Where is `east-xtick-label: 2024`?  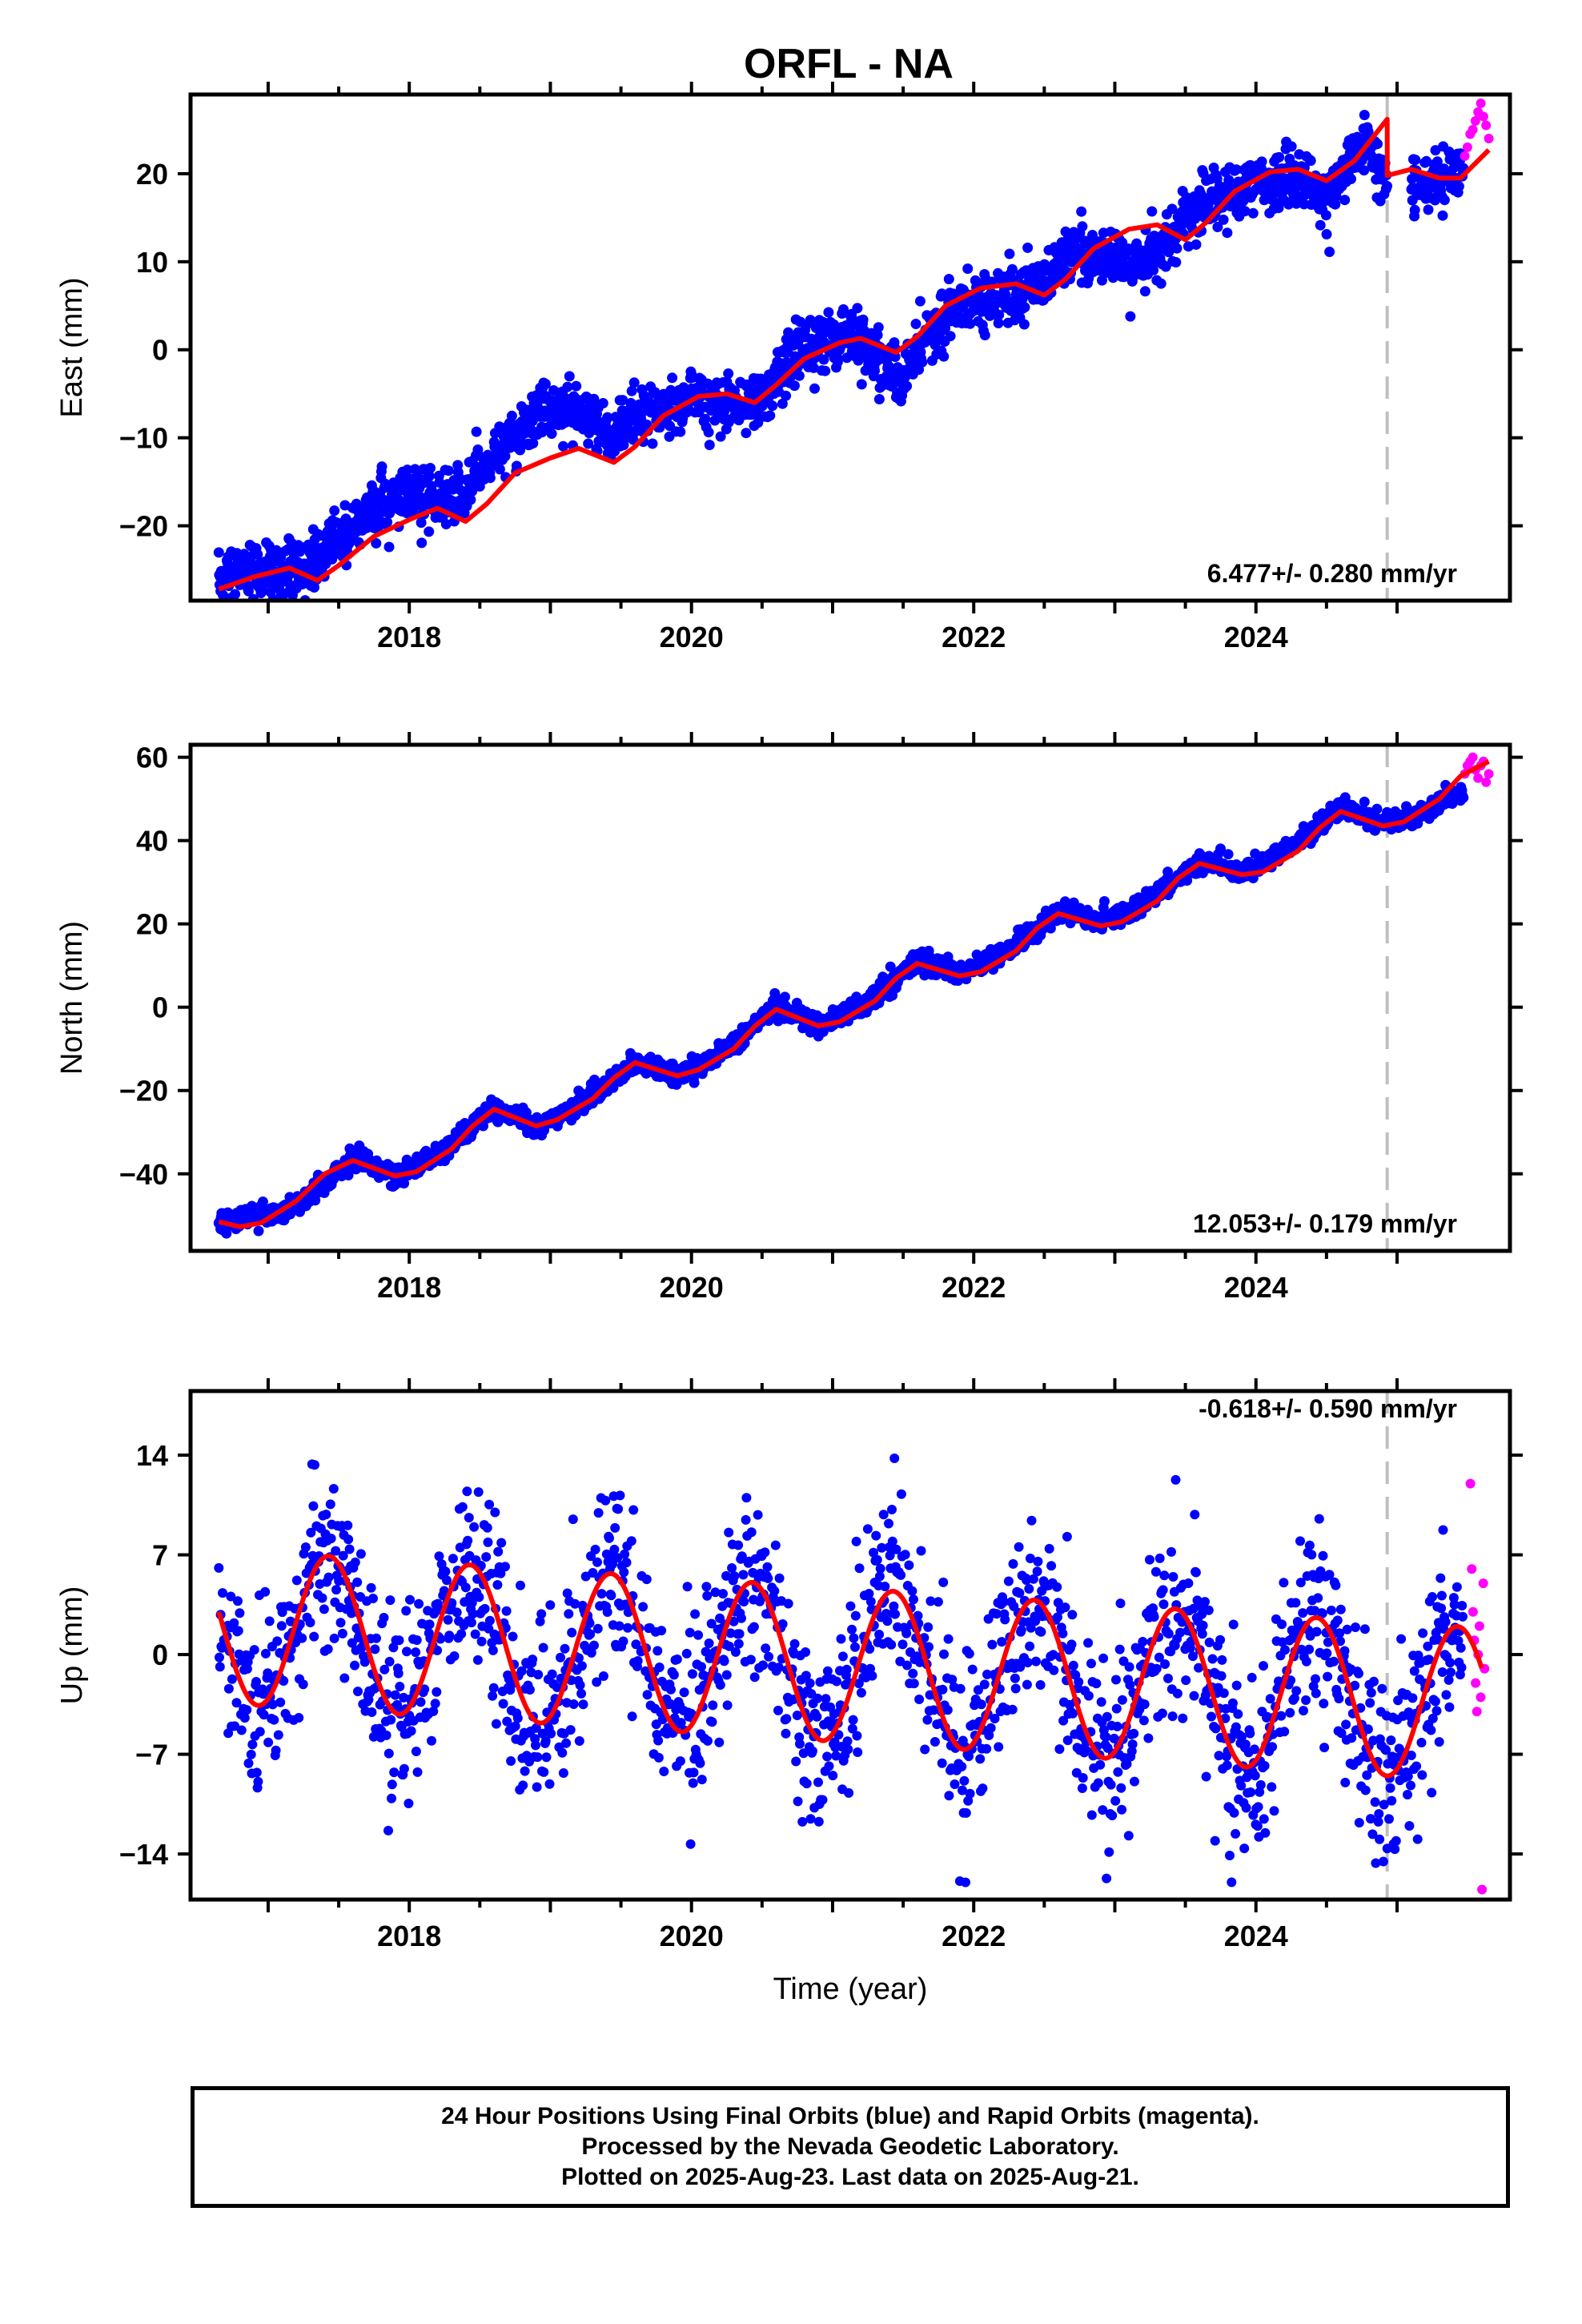
east-xtick-label: 2024 is located at coordinates (1256, 637).